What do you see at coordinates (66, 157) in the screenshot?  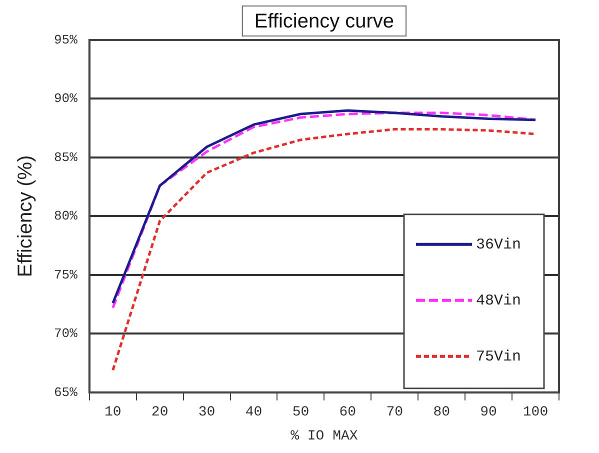 I see `y-tick-label: 85%` at bounding box center [66, 157].